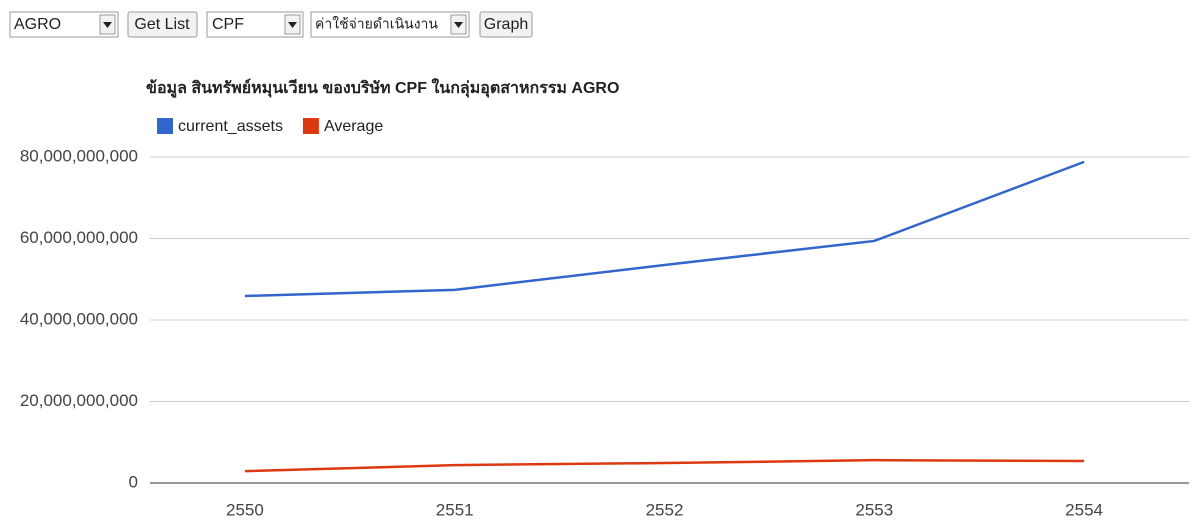 The image size is (1192, 527). I want to click on item-select-value: ค่าใช้จ่ายดำเนินงาน, so click(376, 24).